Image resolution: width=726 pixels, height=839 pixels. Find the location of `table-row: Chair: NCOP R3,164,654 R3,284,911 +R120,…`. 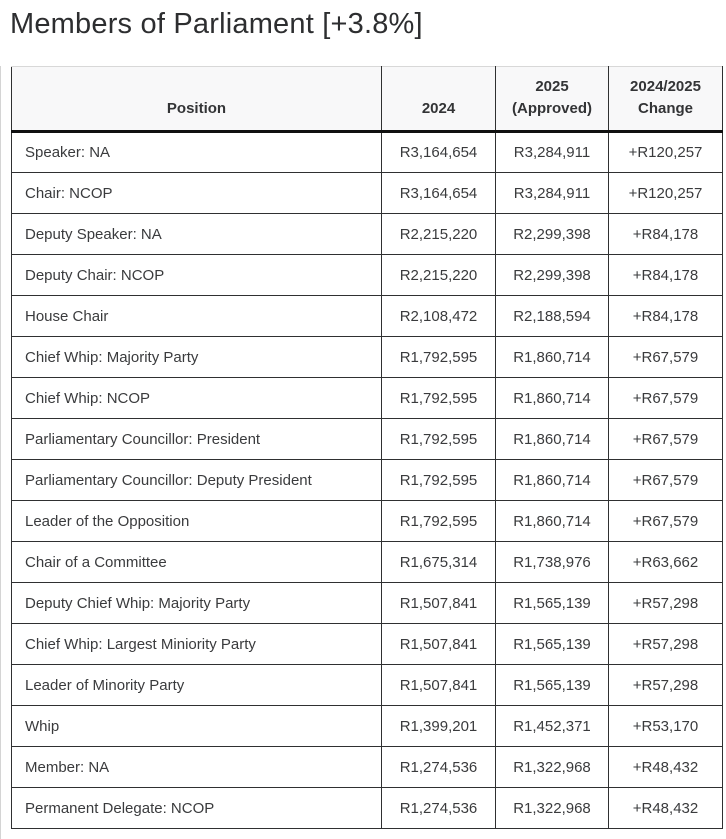

table-row: Chair: NCOP R3,164,654 R3,284,911 +R120,… is located at coordinates (367, 193).